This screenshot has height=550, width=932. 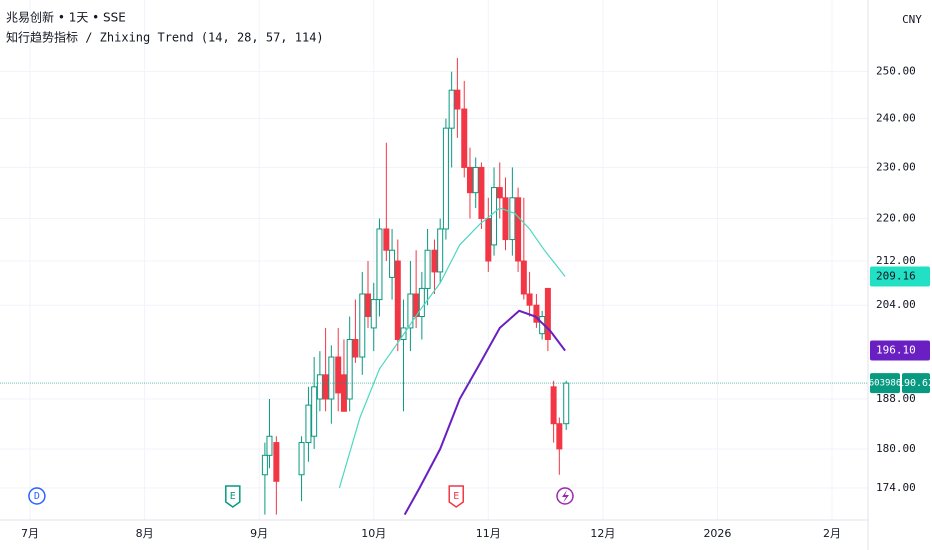 What do you see at coordinates (912, 19) in the screenshot?
I see `currency: CNY` at bounding box center [912, 19].